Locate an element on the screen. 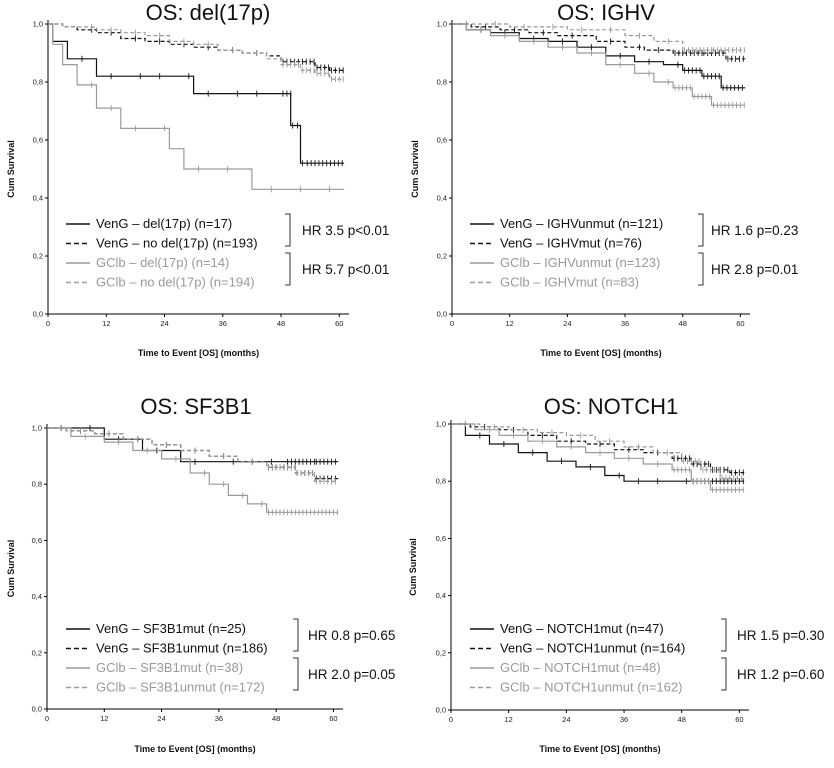  legend-label: GClb – SF3B1unmut (n=172) is located at coordinates (180, 687).